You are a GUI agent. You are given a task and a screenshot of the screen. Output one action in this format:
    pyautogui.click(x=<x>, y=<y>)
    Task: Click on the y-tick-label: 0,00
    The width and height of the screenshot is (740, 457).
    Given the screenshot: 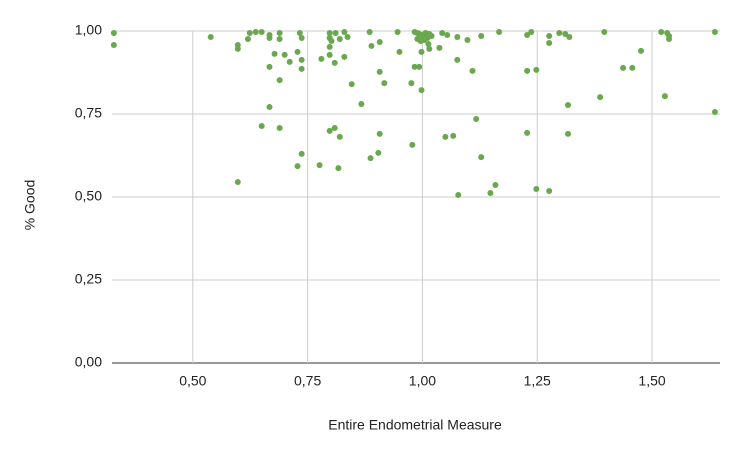 What is the action you would take?
    pyautogui.click(x=88, y=362)
    